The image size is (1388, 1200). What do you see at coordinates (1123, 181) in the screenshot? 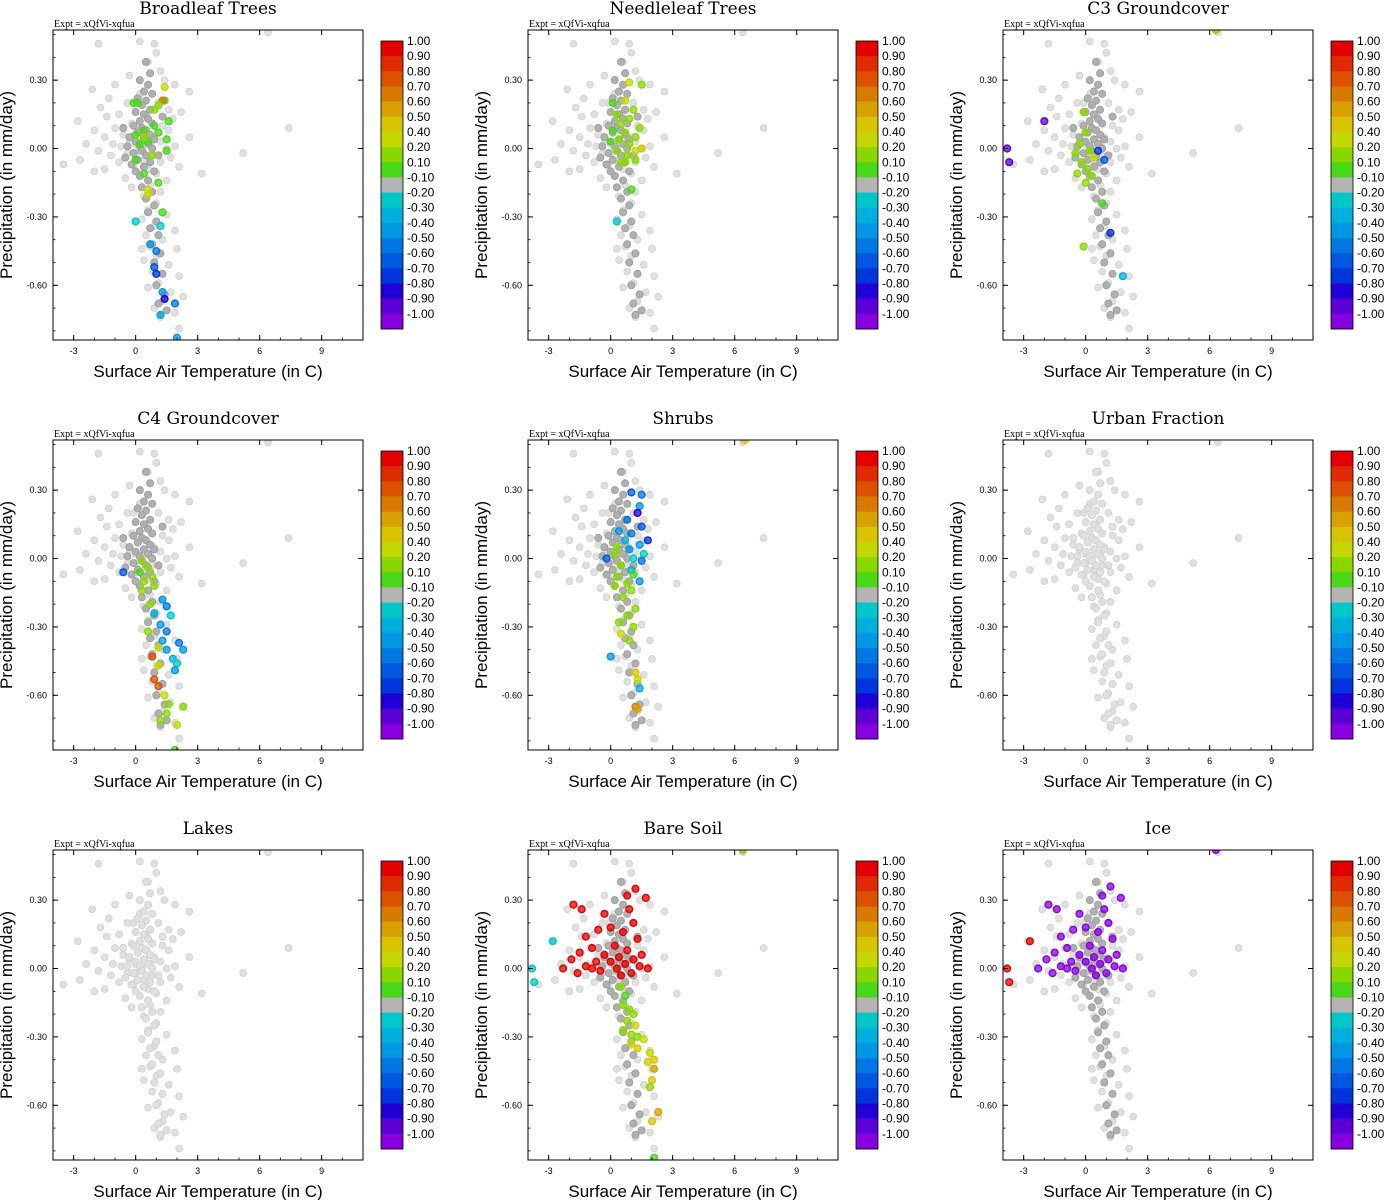
I see `plot-area` at bounding box center [1123, 181].